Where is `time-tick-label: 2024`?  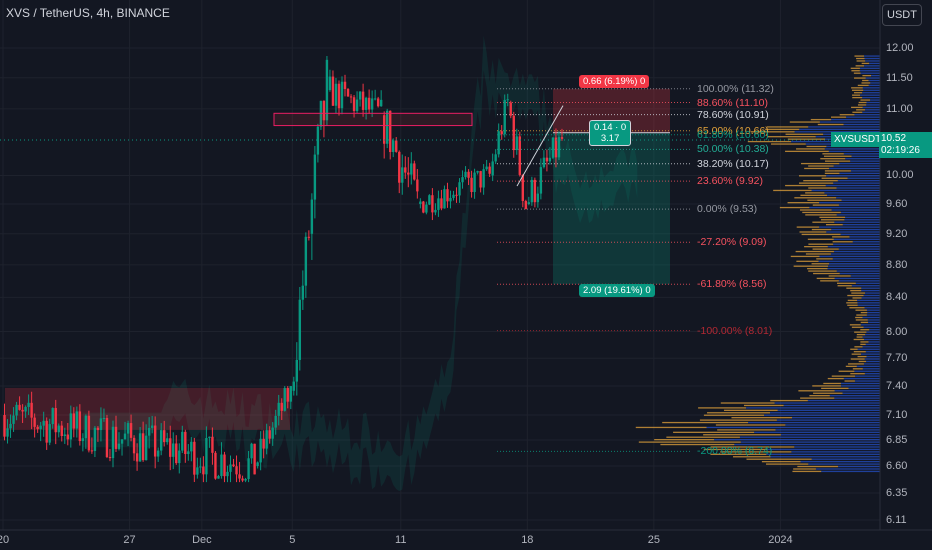 time-tick-label: 2024 is located at coordinates (780, 540).